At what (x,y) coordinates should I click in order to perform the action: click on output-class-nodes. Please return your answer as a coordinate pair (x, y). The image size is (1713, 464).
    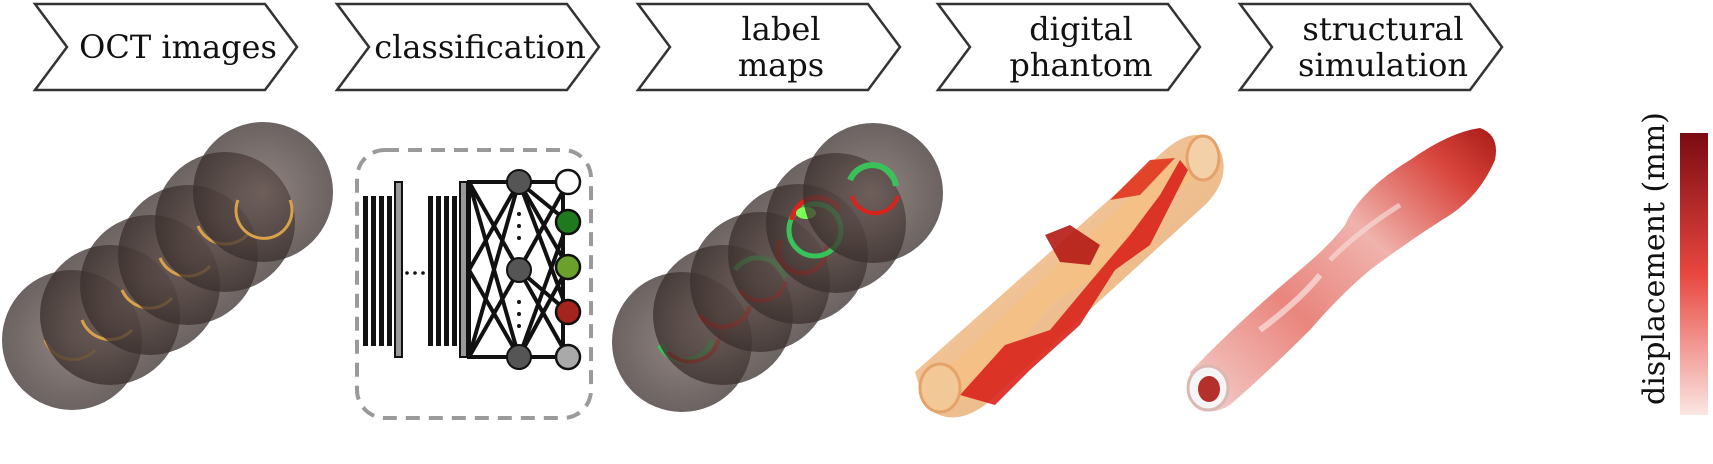
    Looking at the image, I should click on (568, 269).